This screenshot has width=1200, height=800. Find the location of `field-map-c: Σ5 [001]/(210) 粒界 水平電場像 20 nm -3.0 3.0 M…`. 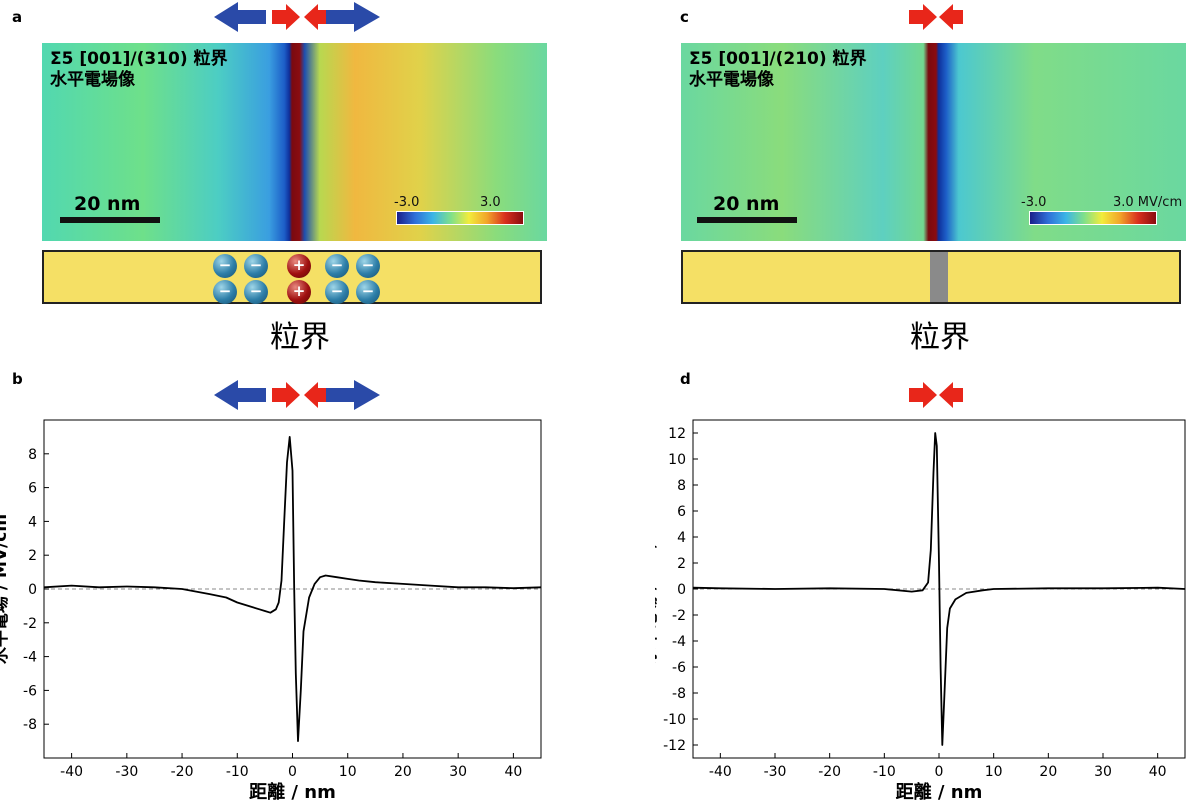

field-map-c: Σ5 [001]/(210) 粒界 水平電場像 20 nm -3.0 3.0 M… is located at coordinates (933, 142).